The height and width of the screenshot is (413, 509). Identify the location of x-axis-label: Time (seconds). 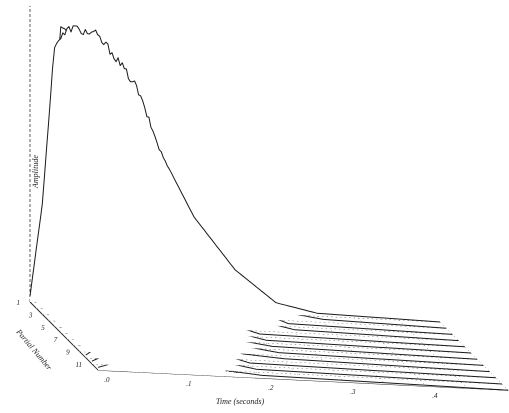
(240, 401).